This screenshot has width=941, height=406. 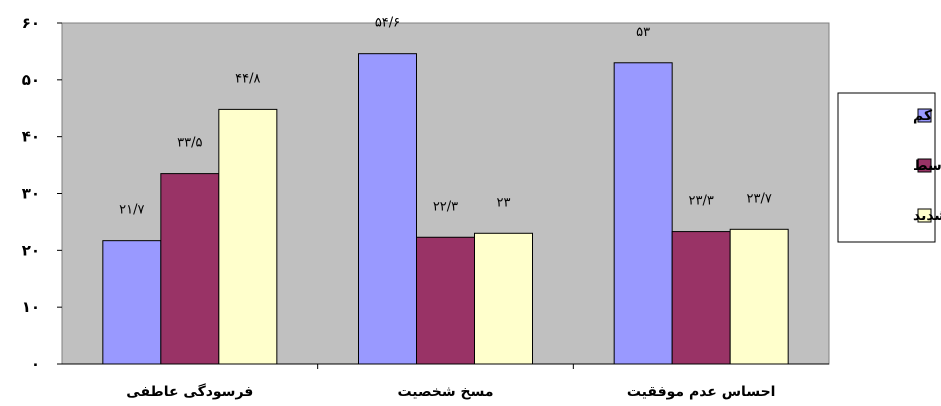 What do you see at coordinates (42, 193) in the screenshot?
I see `y-axis-ticks: ۰ ۱۰ ۲۰ ۳۰ ۴۰ ۵۰ ۶۰` at bounding box center [42, 193].